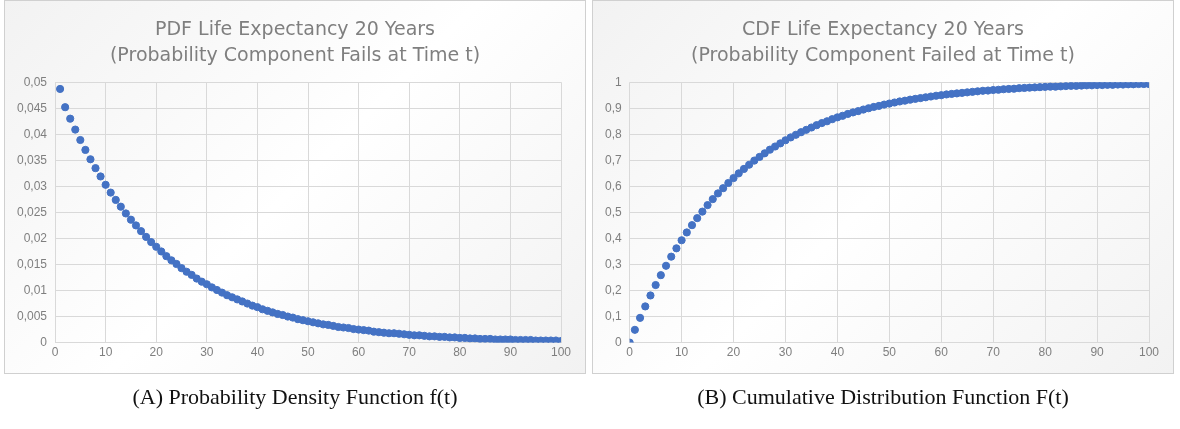 Image resolution: width=1180 pixels, height=429 pixels. I want to click on y-tick-label: 0,8, so click(613, 133).